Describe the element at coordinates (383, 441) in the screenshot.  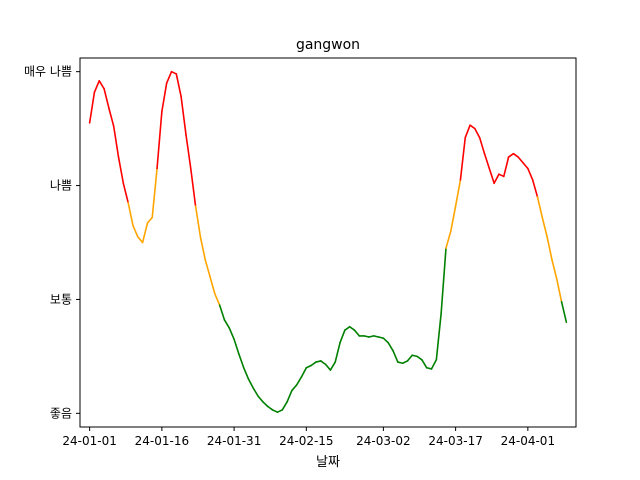
I see `x-tick-label: 24-03-02` at that location.